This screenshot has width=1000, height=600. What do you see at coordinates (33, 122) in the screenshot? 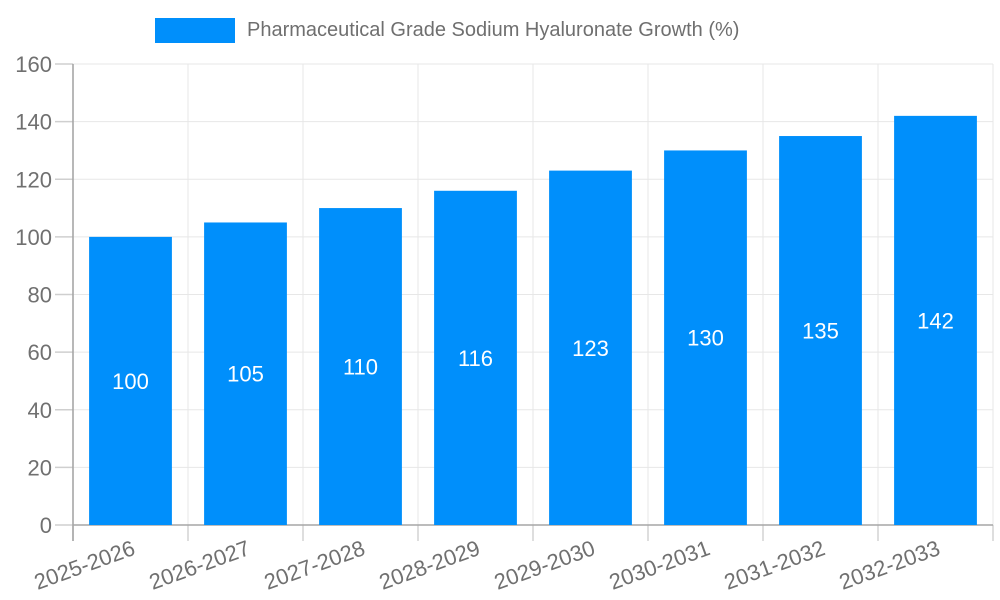
I see `y-axis-label: 140` at bounding box center [33, 122].